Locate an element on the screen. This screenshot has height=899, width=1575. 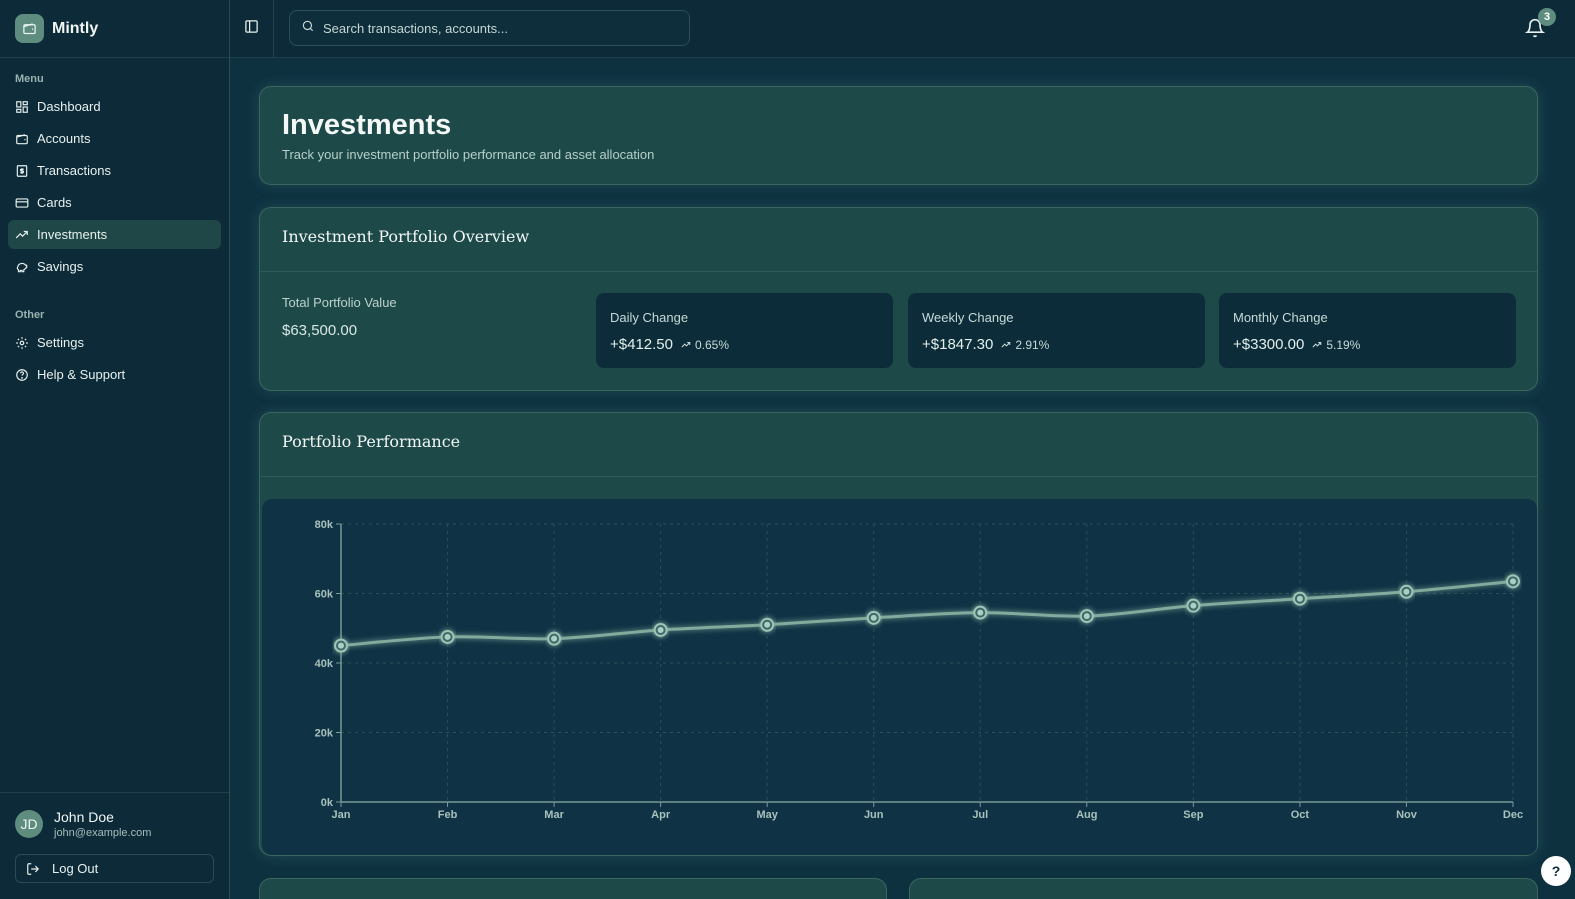
sidebar-item-dashboard: Dashboard is located at coordinates (114, 106).